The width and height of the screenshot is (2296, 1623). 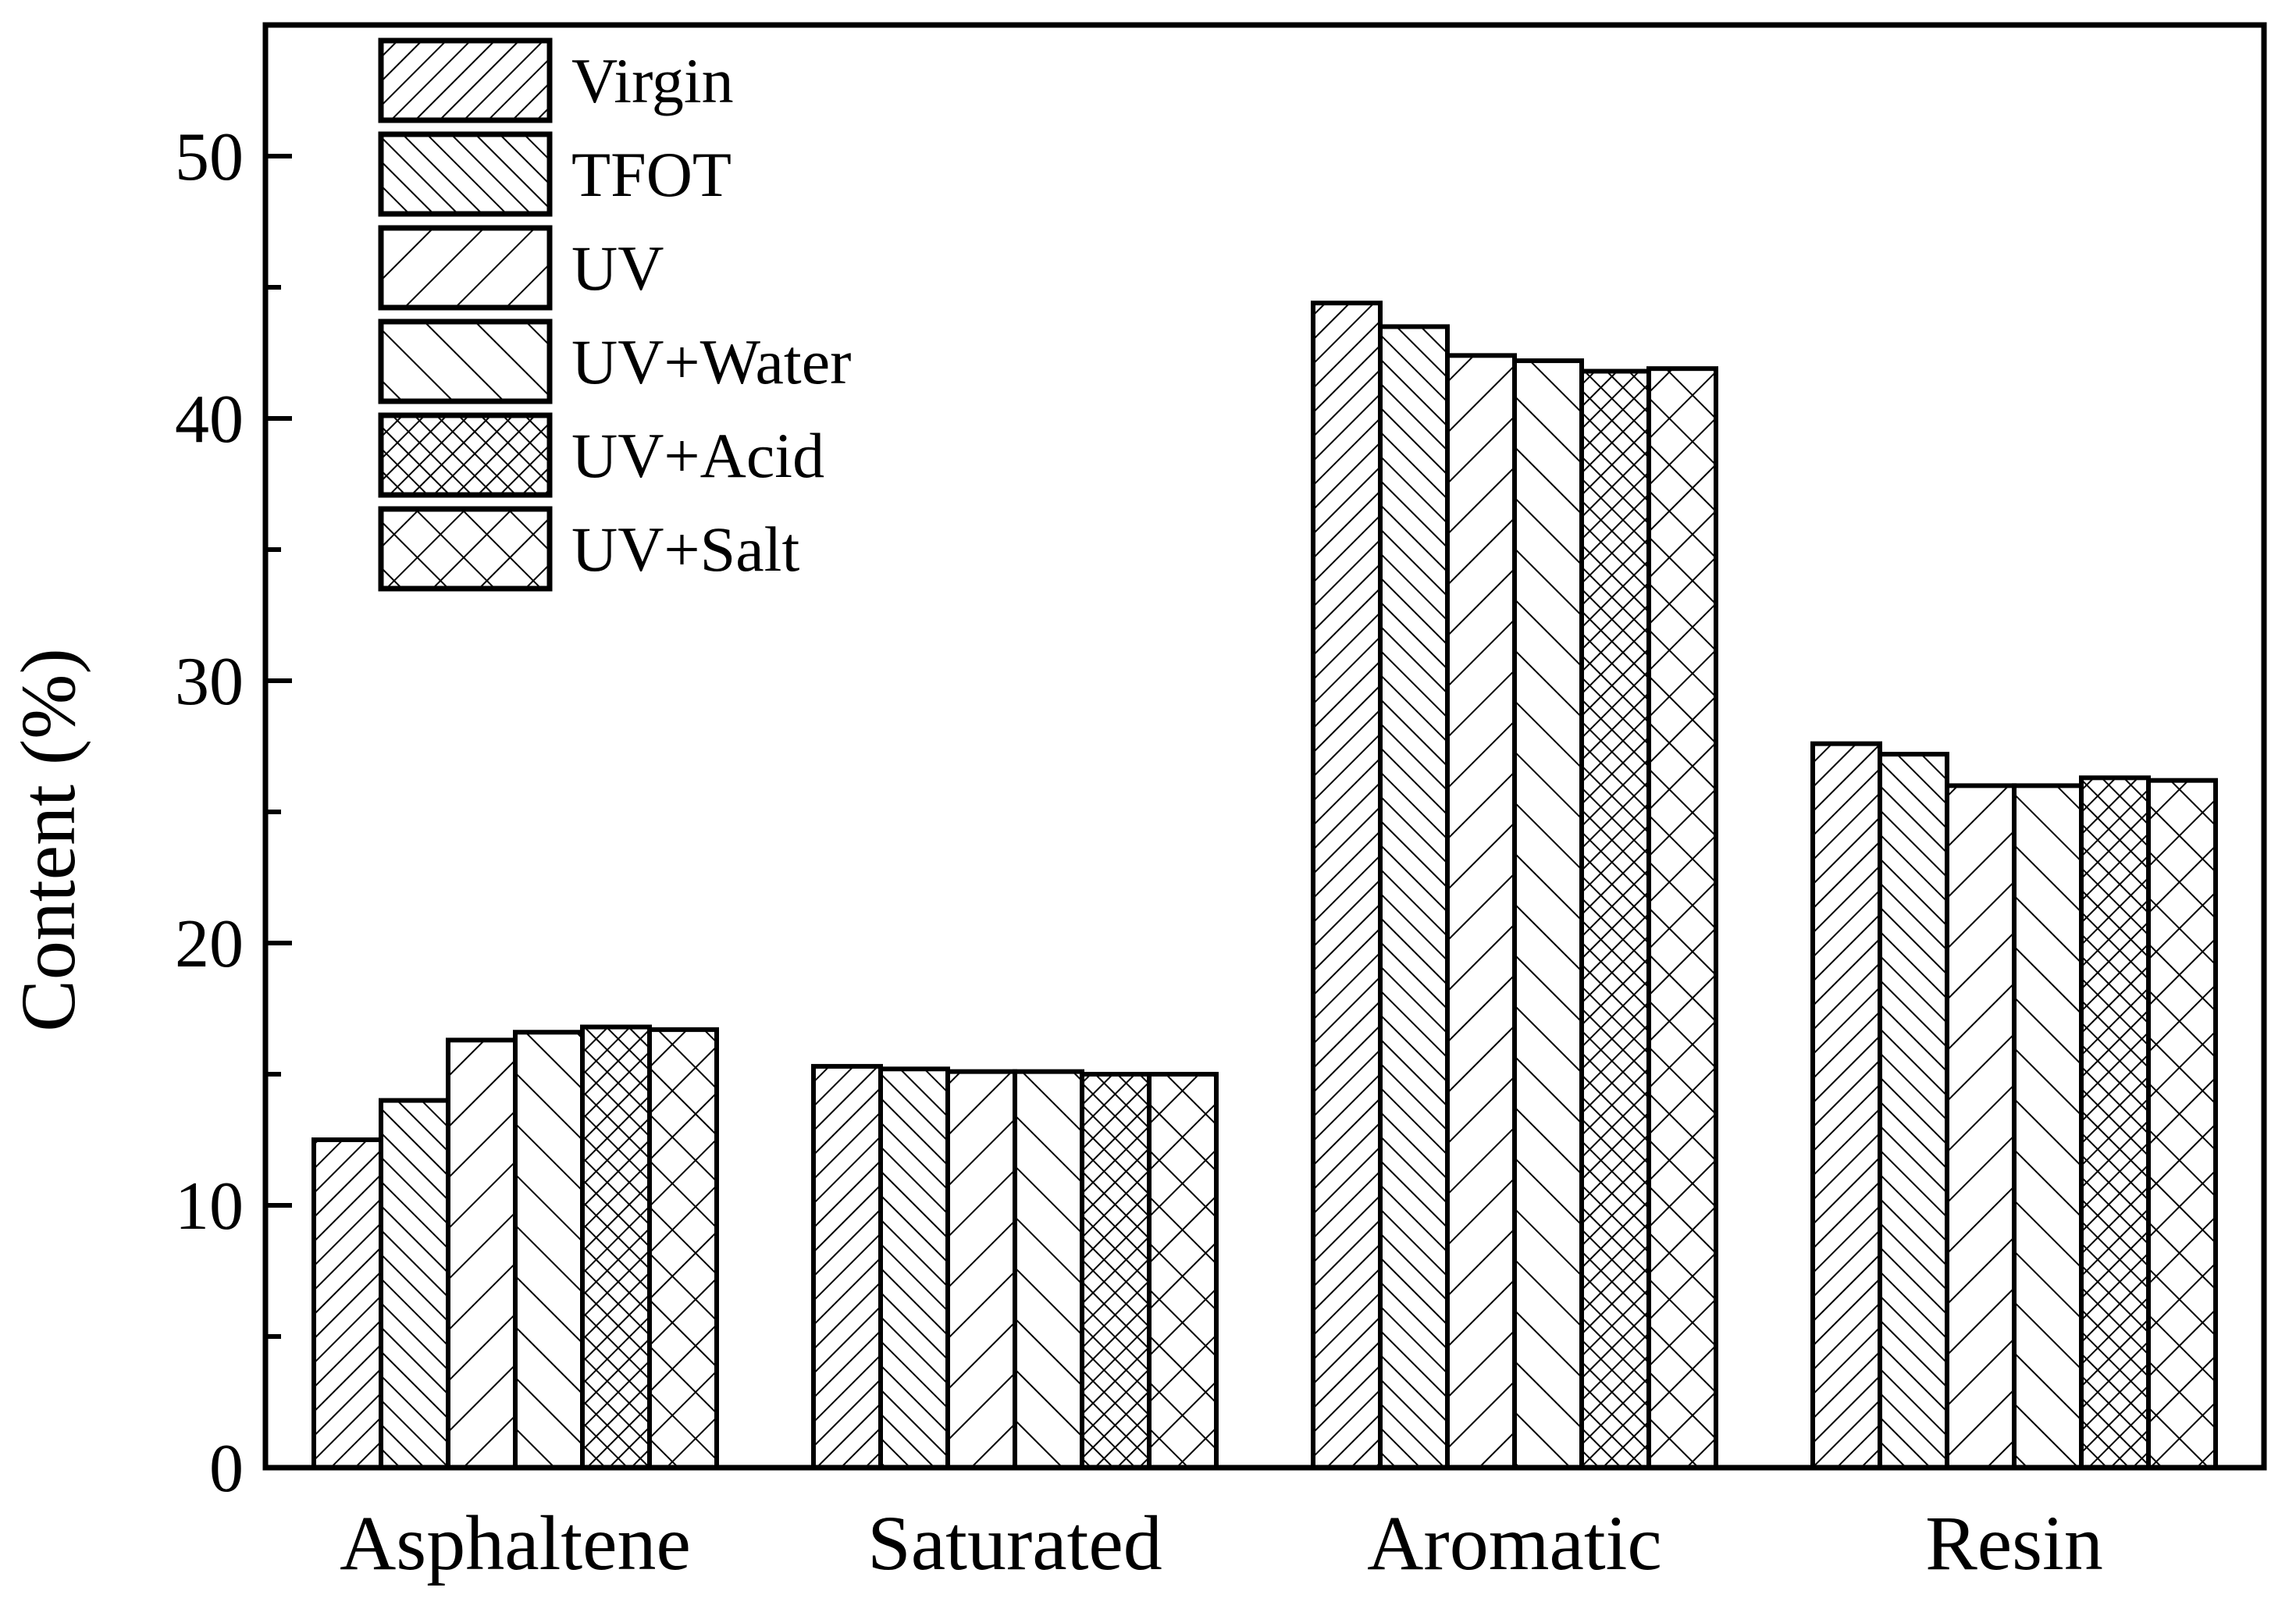 What do you see at coordinates (209, 157) in the screenshot?
I see `y-tick-label: 50` at bounding box center [209, 157].